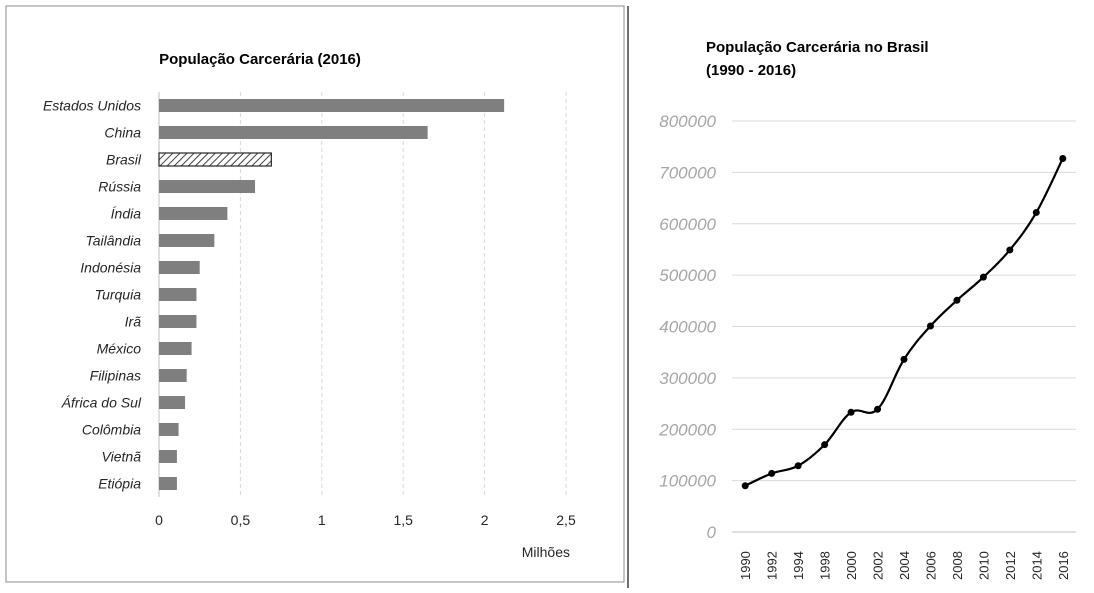 The width and height of the screenshot is (1094, 593). Describe the element at coordinates (1036, 565) in the screenshot. I see `line-x-tick-label: 2014` at that location.